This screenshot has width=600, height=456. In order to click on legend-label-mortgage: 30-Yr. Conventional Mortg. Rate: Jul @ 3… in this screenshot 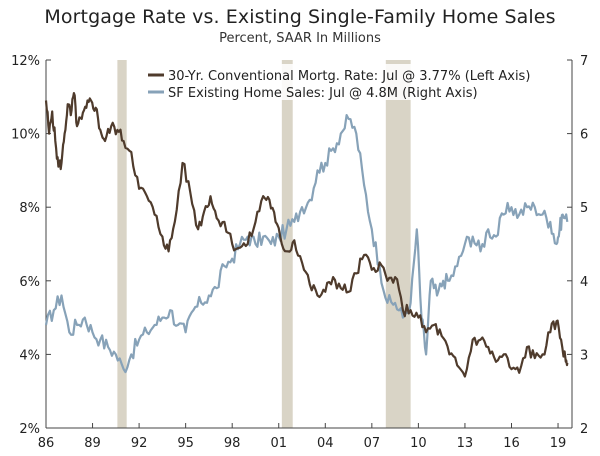, I will do `click(349, 76)`.